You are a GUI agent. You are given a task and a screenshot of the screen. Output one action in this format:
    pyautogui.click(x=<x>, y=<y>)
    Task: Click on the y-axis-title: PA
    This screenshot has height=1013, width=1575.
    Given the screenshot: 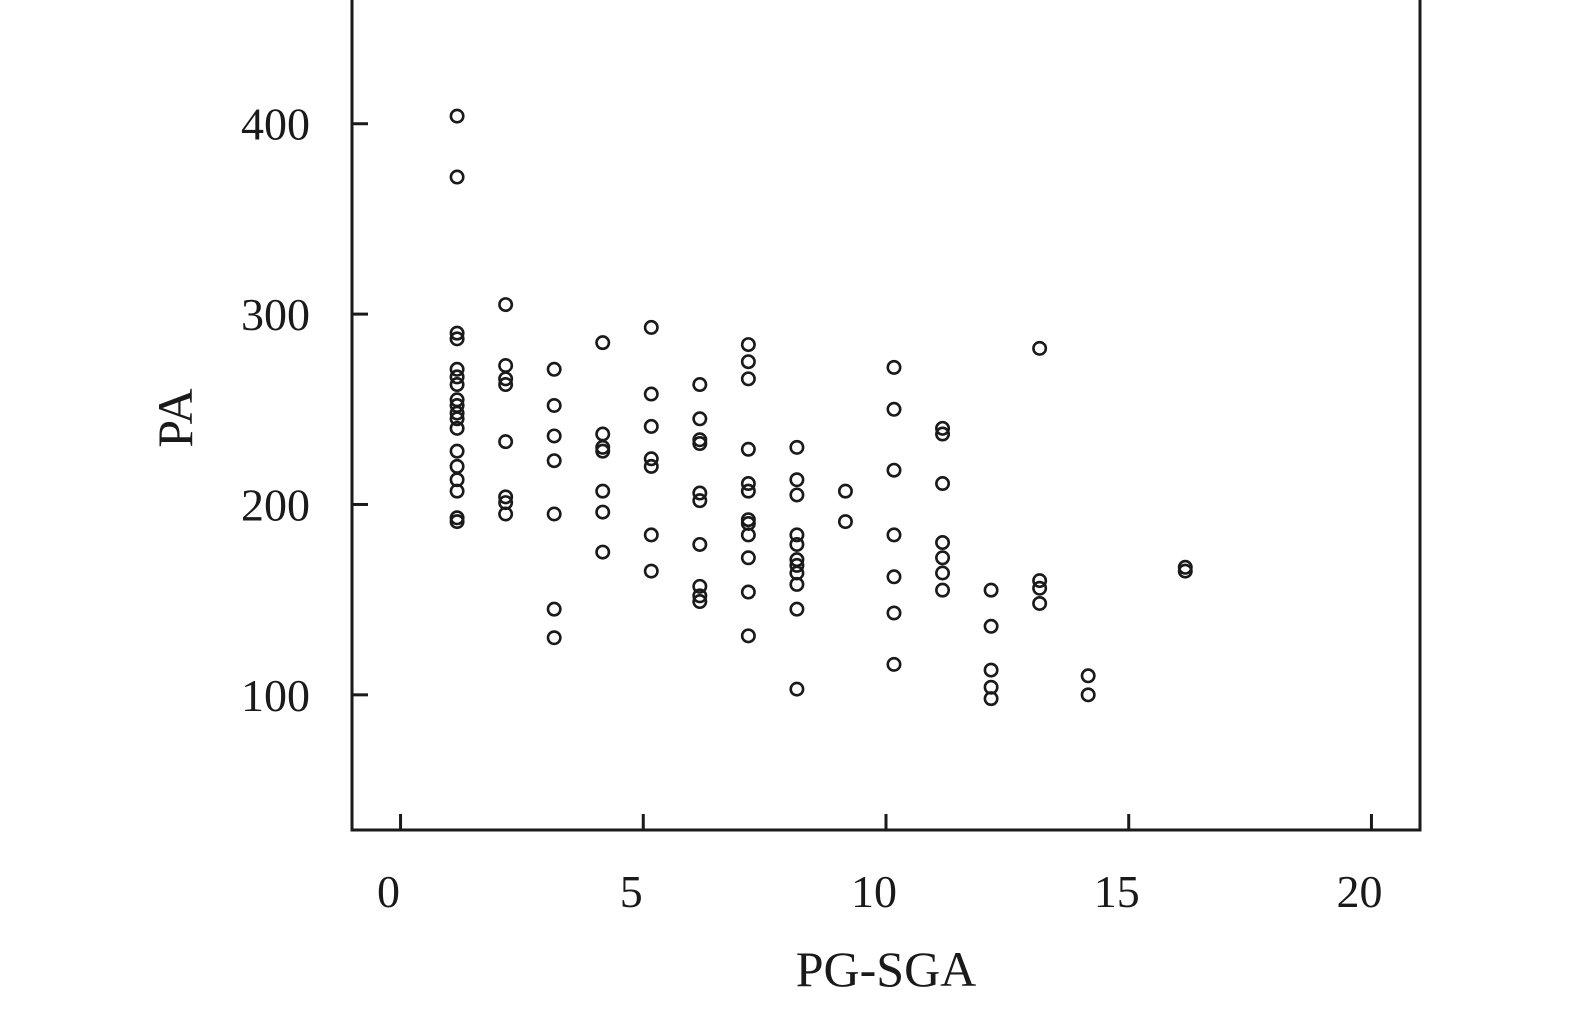 What is the action you would take?
    pyautogui.click(x=175, y=417)
    